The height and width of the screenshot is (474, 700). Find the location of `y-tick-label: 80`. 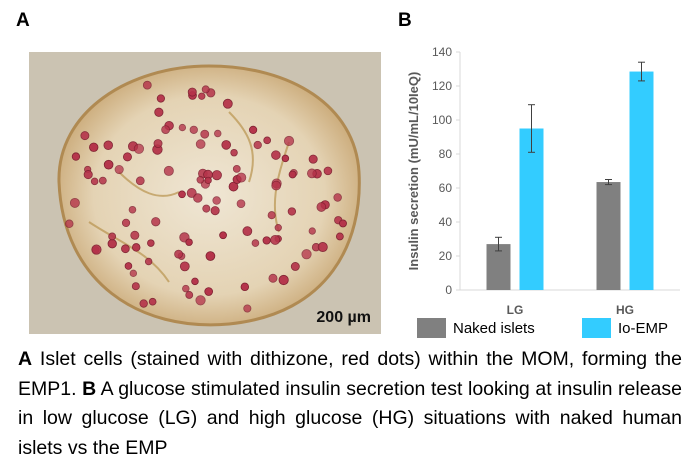

y-tick-label: 80 is located at coordinates (446, 154).